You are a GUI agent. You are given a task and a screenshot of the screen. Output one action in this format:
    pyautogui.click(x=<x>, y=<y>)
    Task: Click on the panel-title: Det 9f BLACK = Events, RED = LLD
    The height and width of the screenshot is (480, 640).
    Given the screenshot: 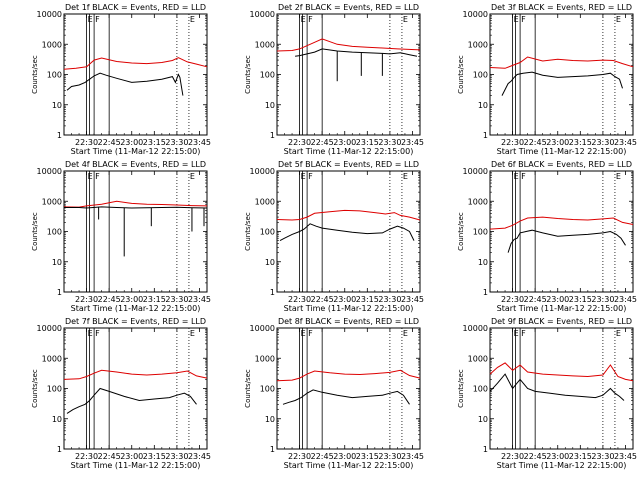 What is the action you would take?
    pyautogui.click(x=561, y=321)
    